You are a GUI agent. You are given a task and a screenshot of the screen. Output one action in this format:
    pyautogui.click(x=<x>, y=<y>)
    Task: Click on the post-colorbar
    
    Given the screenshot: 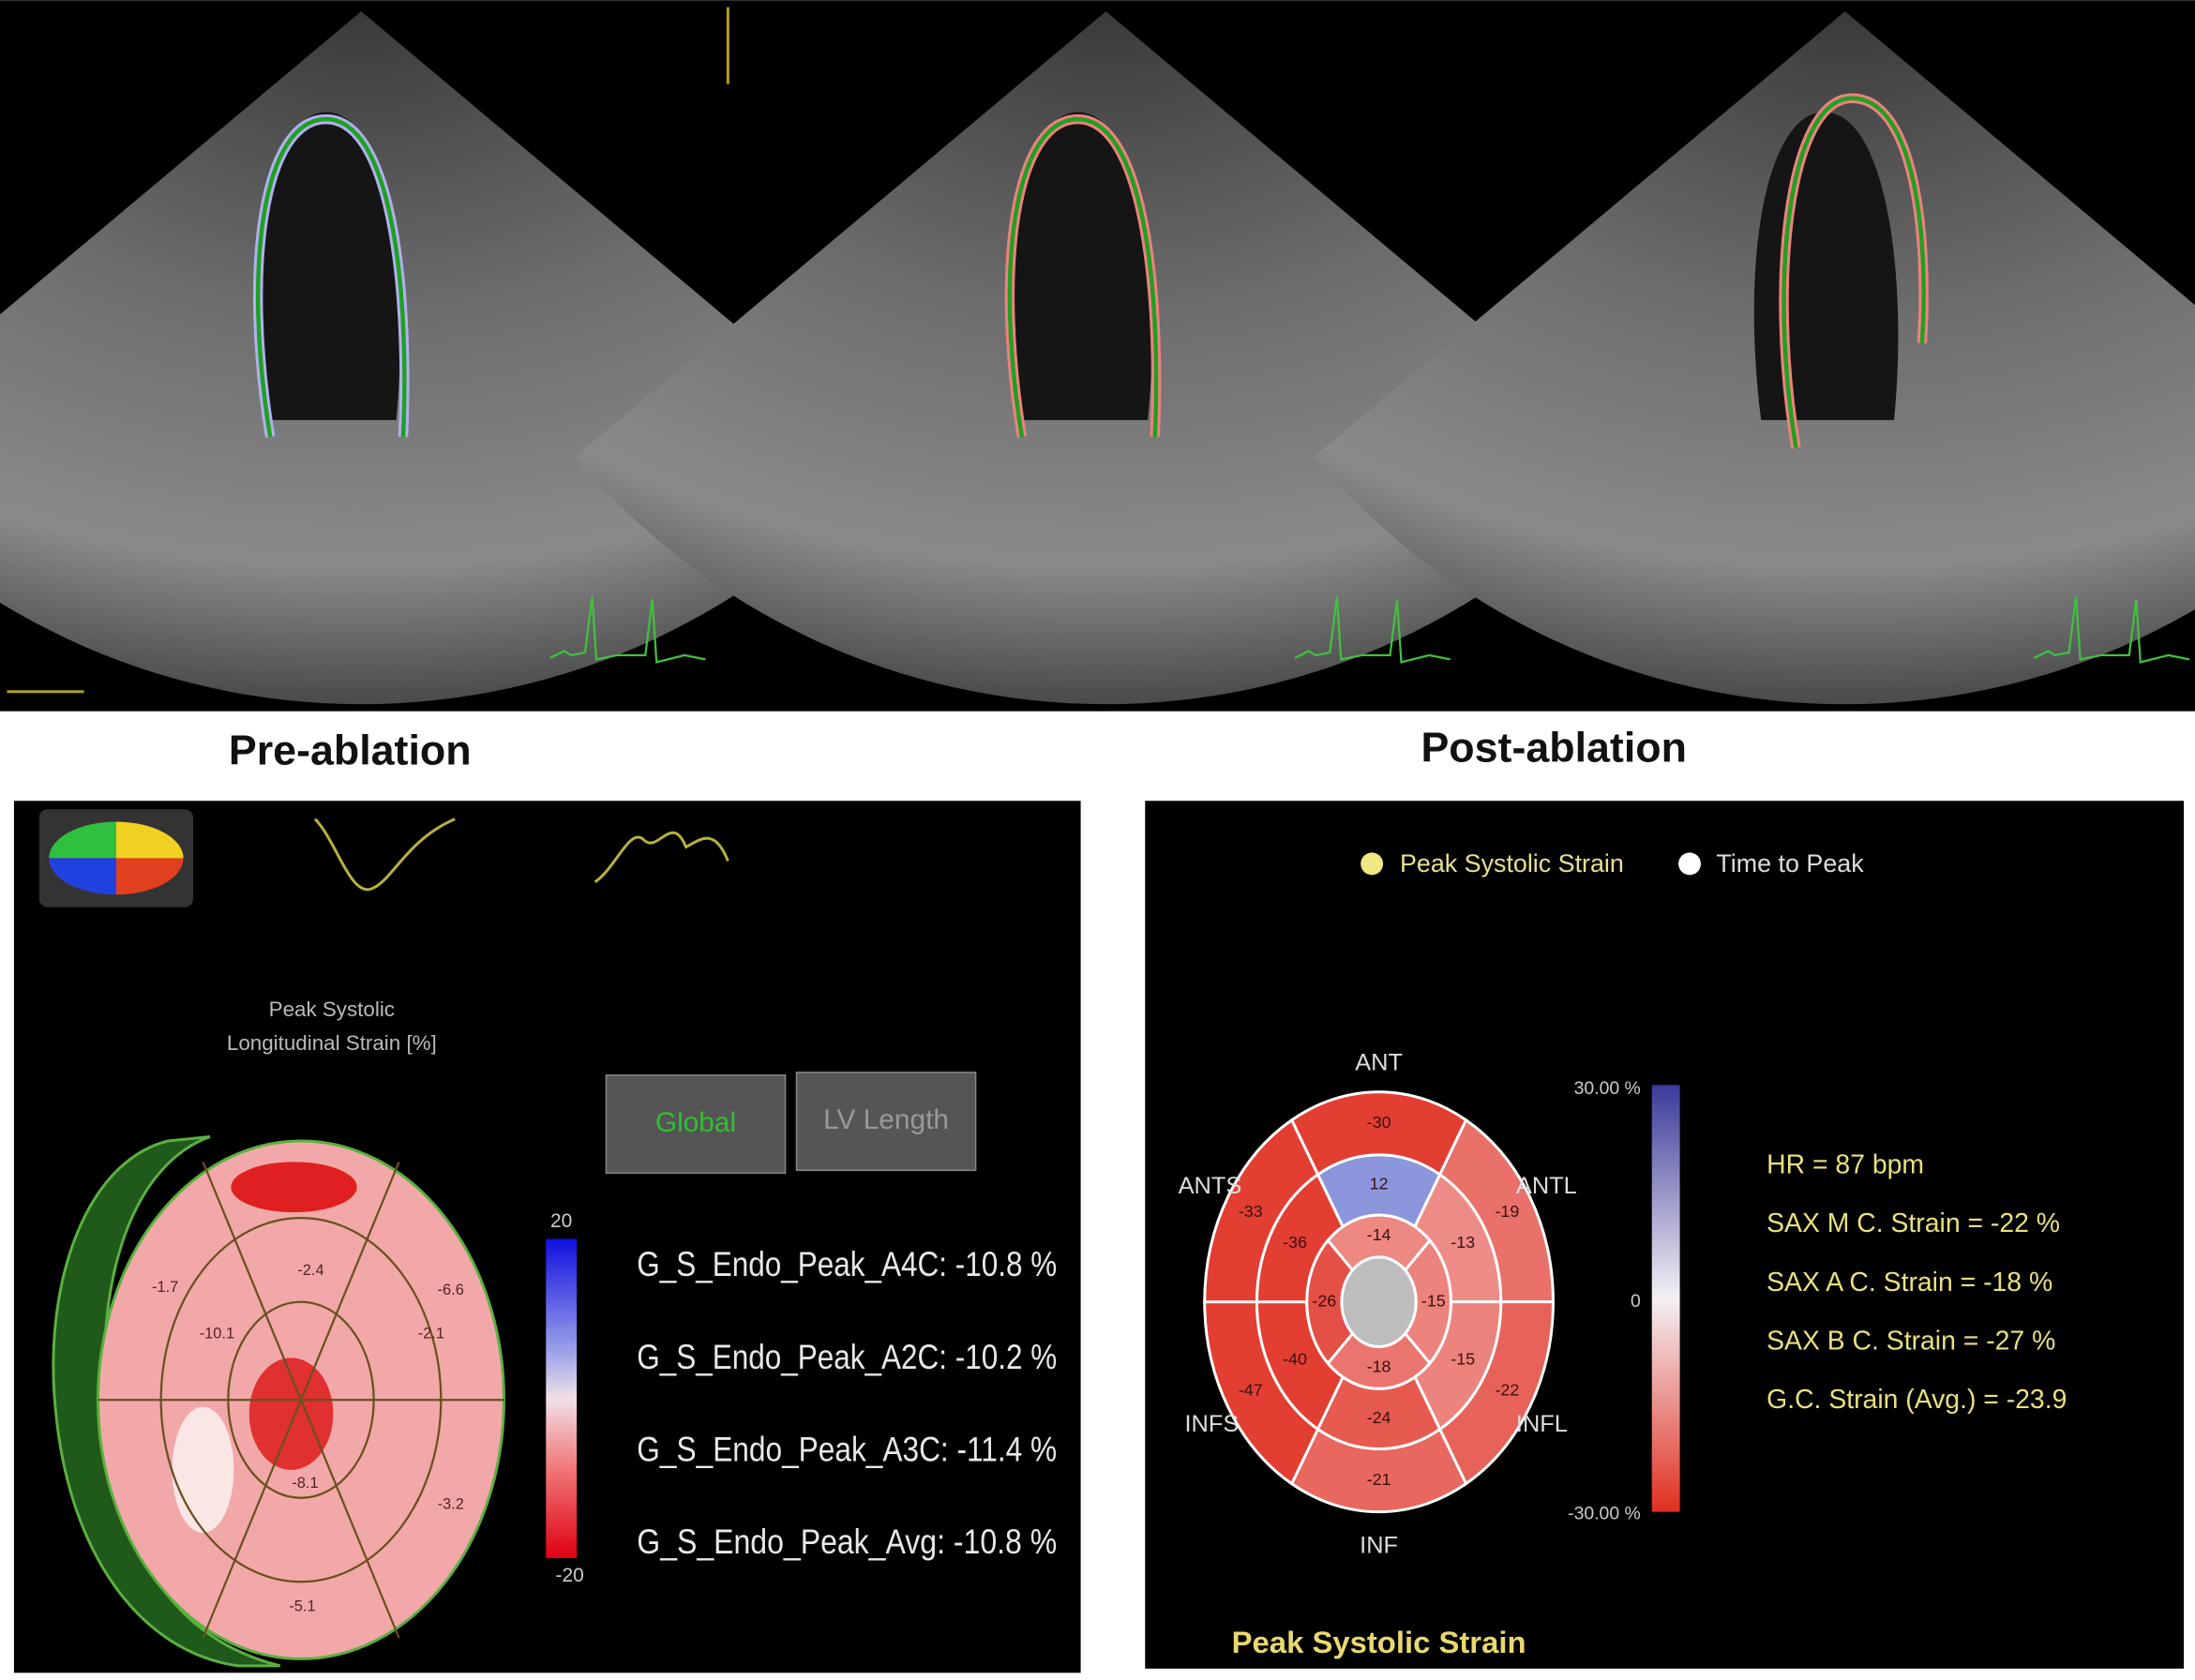 What is the action you would take?
    pyautogui.click(x=1665, y=1298)
    